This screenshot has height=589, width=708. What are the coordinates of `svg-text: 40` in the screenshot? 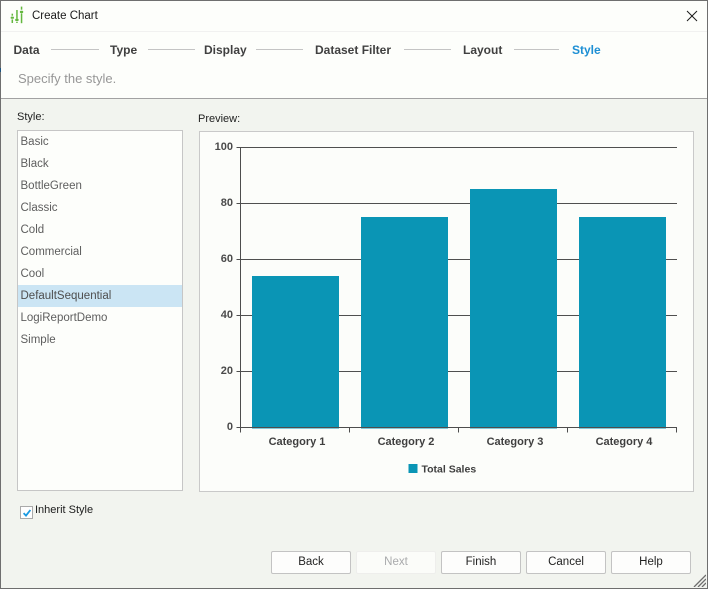 It's located at (227, 315).